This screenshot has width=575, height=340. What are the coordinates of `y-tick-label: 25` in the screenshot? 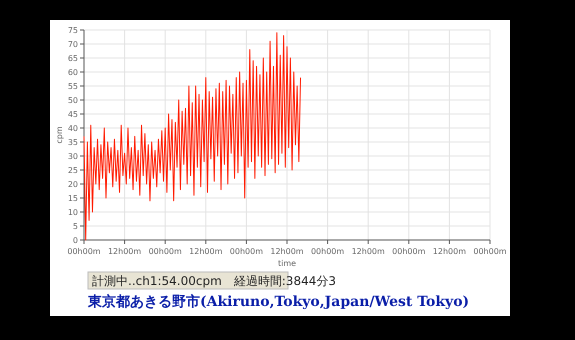 It's located at (73, 170).